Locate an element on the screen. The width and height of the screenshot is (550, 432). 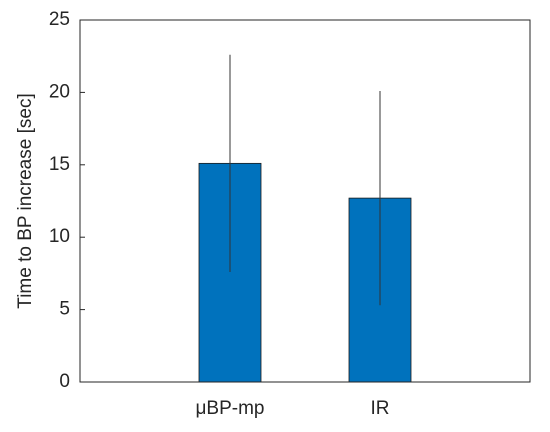
y-axis-label: Time to BP increase [sec] is located at coordinates (25, 200).